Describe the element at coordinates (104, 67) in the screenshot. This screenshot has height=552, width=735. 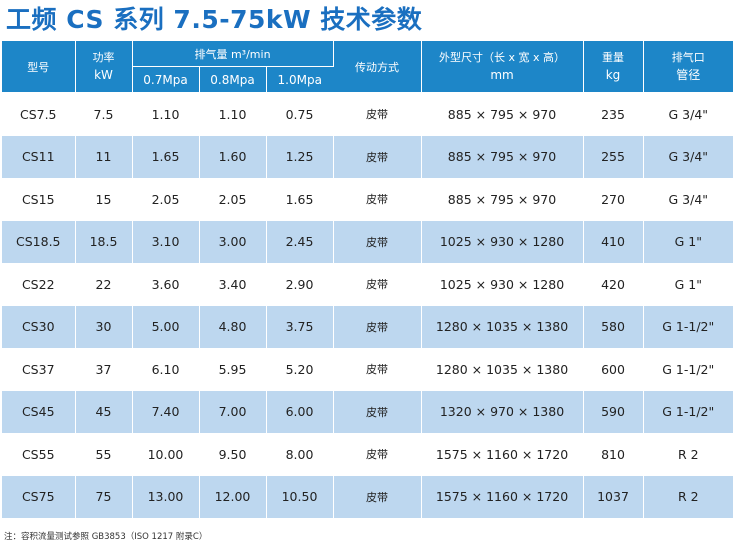
I see `col-power: 功率 kW` at that location.